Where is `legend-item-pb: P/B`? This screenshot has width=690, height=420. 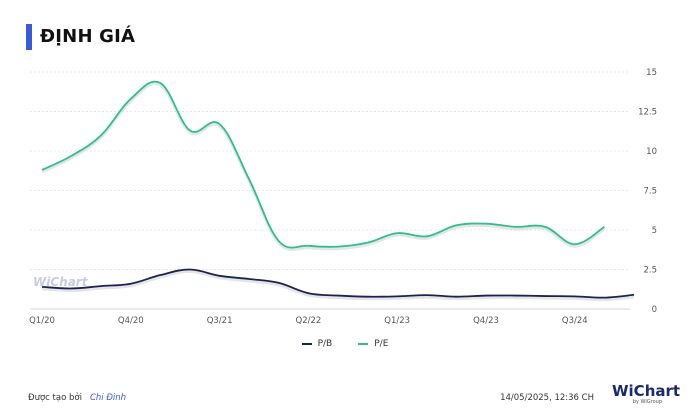 legend-item-pb: P/B is located at coordinates (317, 344).